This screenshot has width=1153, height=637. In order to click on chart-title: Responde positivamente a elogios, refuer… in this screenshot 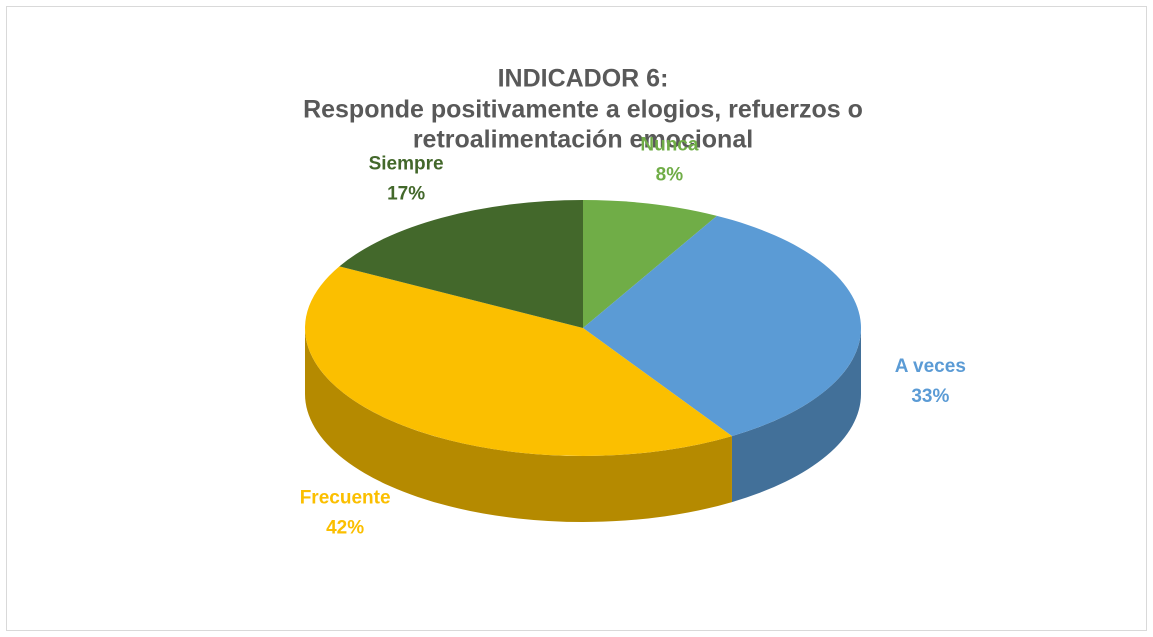, I will do `click(583, 110)`.